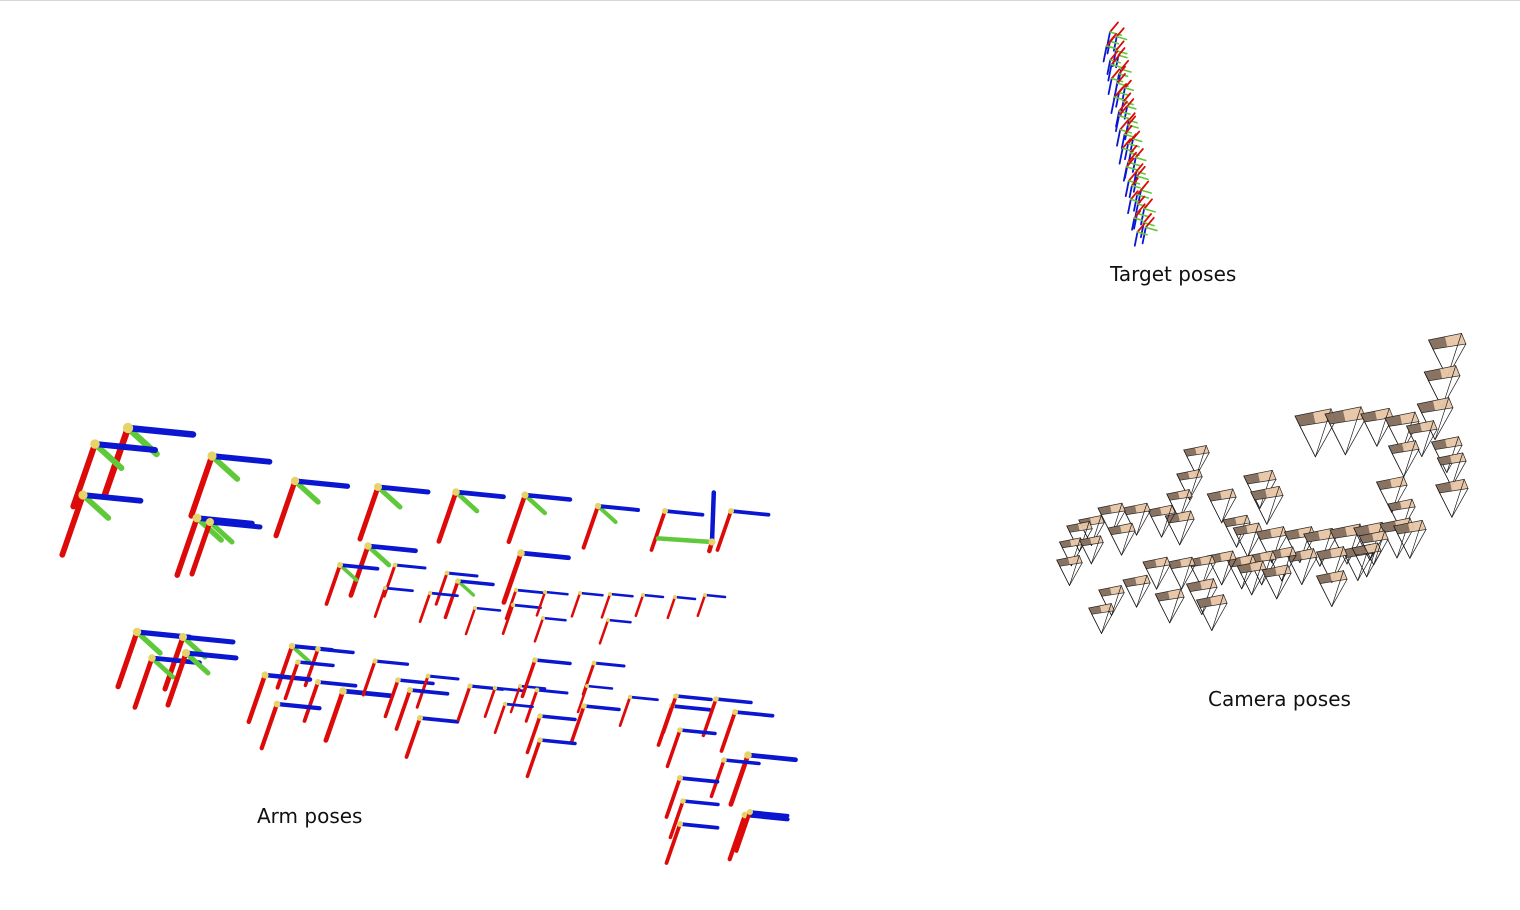 The height and width of the screenshot is (910, 1520). What do you see at coordinates (310, 816) in the screenshot?
I see `arm-poses-label: Arm poses` at bounding box center [310, 816].